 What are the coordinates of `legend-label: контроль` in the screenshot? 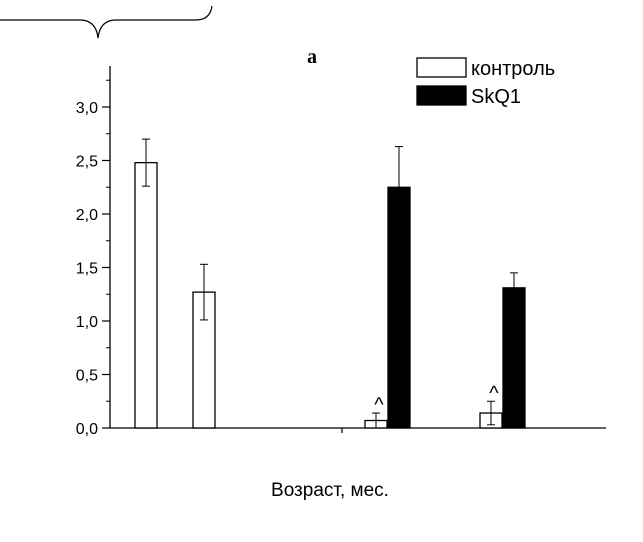 It's located at (513, 69).